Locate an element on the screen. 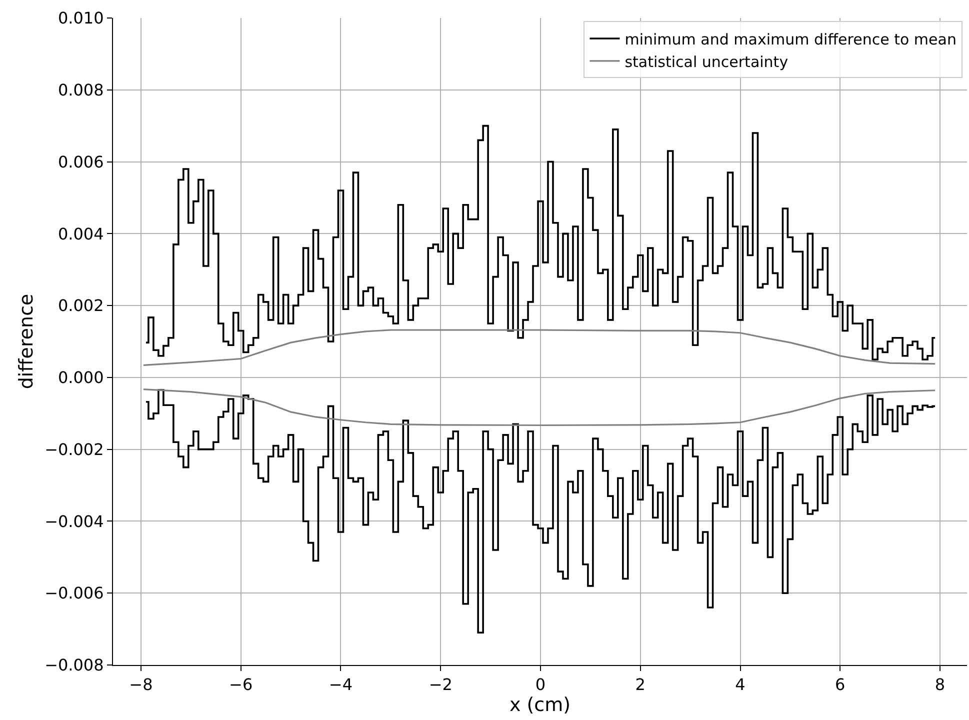 This screenshot has width=969, height=720. x-tick-label: −6 is located at coordinates (241, 684).